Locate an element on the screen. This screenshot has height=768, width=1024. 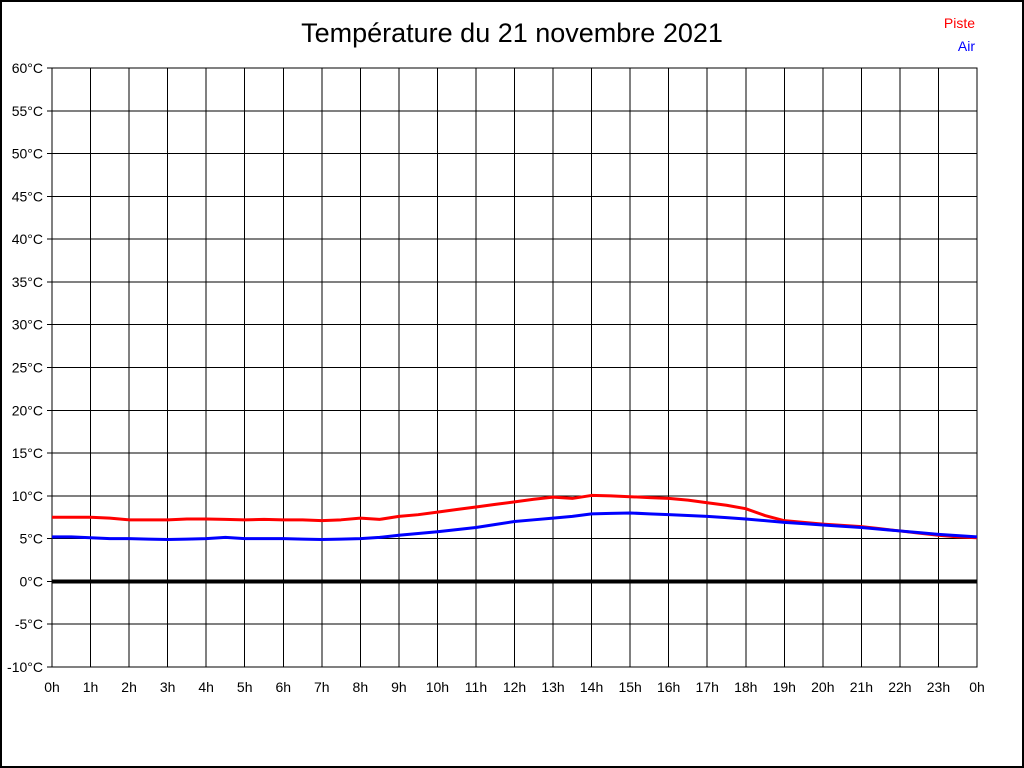
x-tick-label: 14h is located at coordinates (591, 687).